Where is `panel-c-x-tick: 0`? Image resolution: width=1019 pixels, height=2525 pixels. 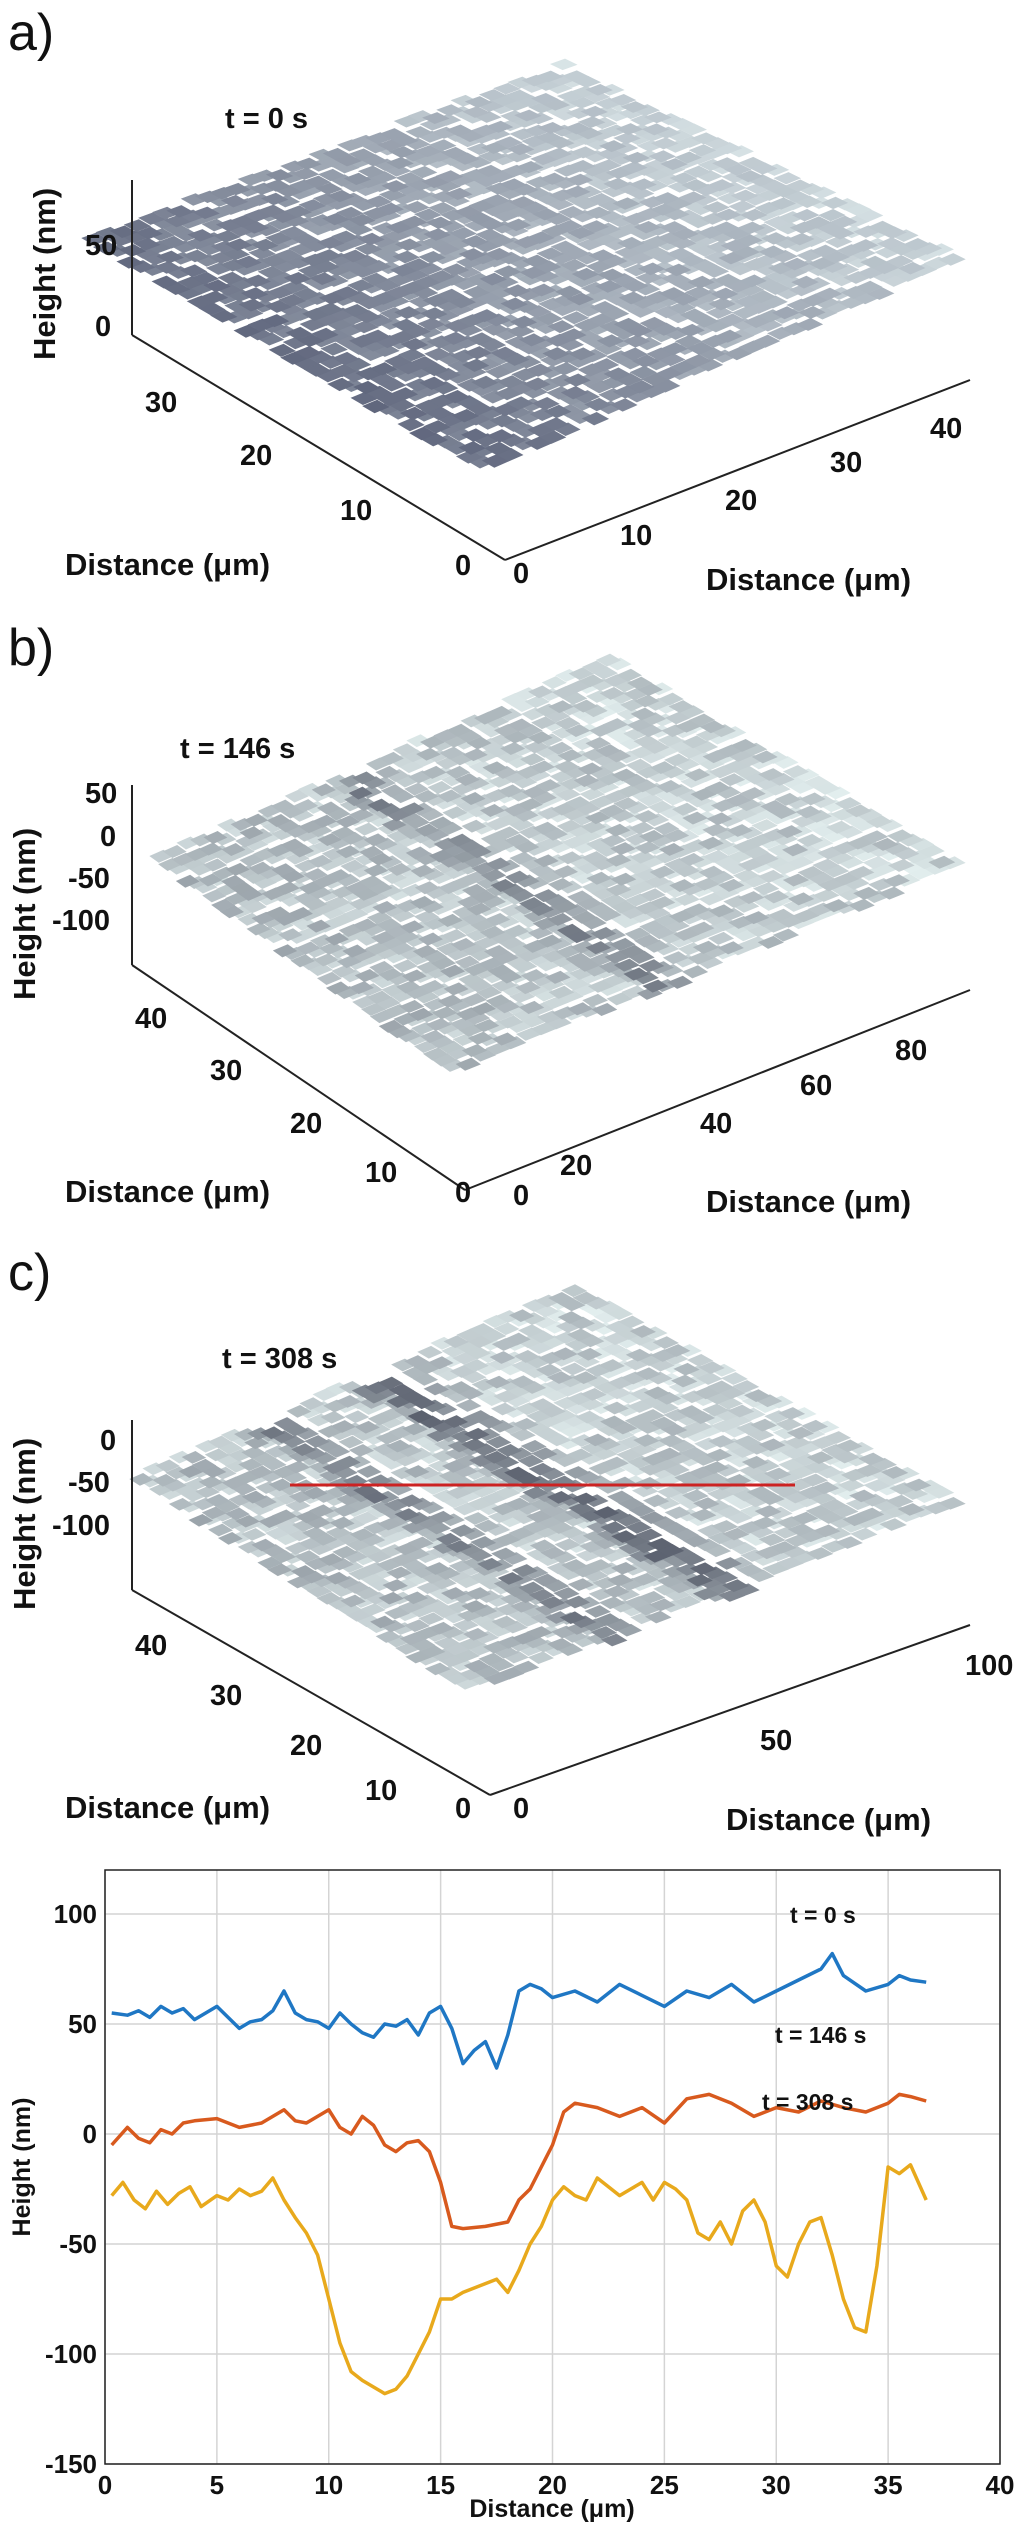 panel-c-x-tick: 0 is located at coordinates (521, 1809).